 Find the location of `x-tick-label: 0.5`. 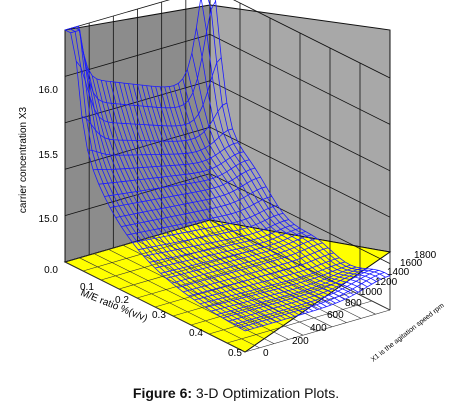

x-tick-label: 0.5 is located at coordinates (235, 353).